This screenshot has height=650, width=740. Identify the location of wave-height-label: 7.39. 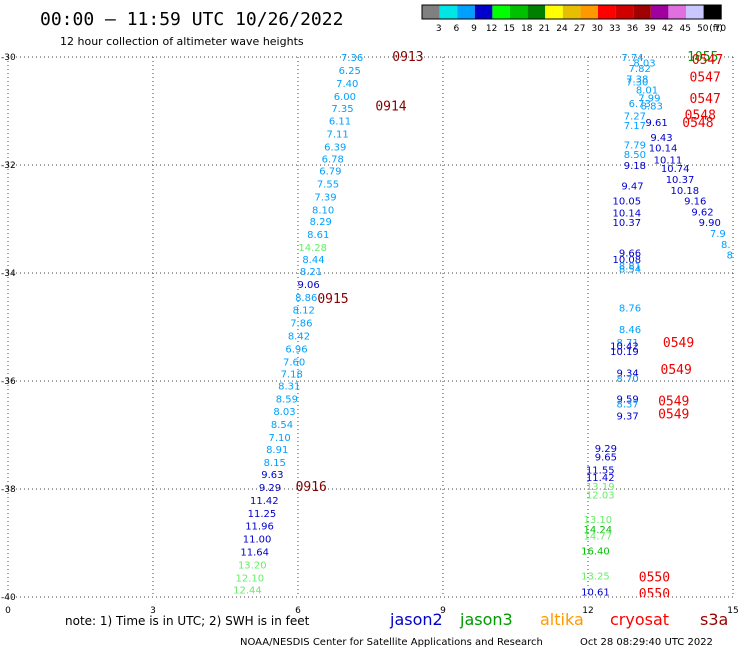
(325, 197).